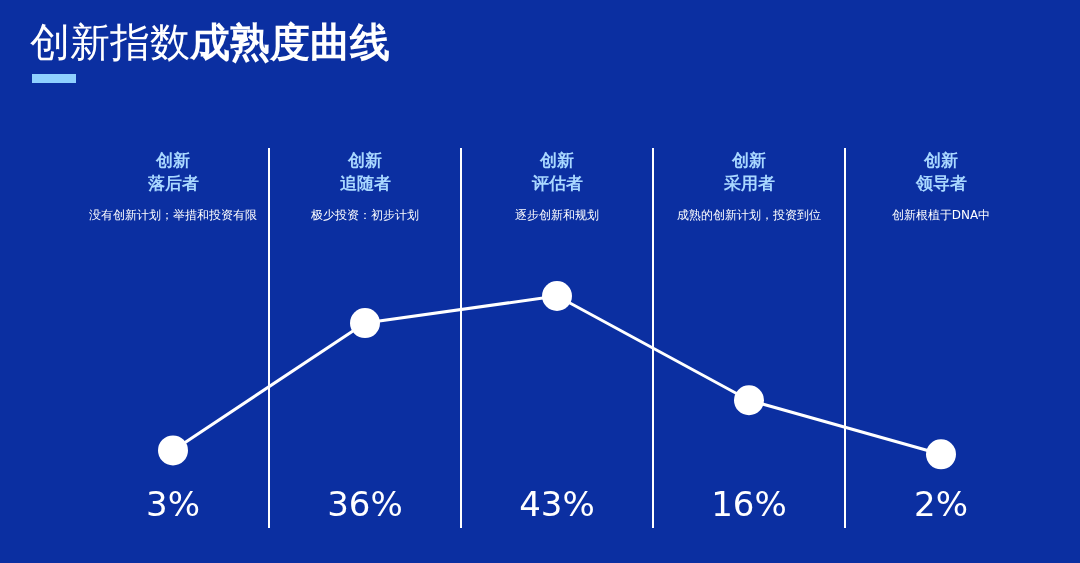 This screenshot has width=1080, height=563. Describe the element at coordinates (557, 215) in the screenshot. I see `text: 逐步创新和规划` at that location.